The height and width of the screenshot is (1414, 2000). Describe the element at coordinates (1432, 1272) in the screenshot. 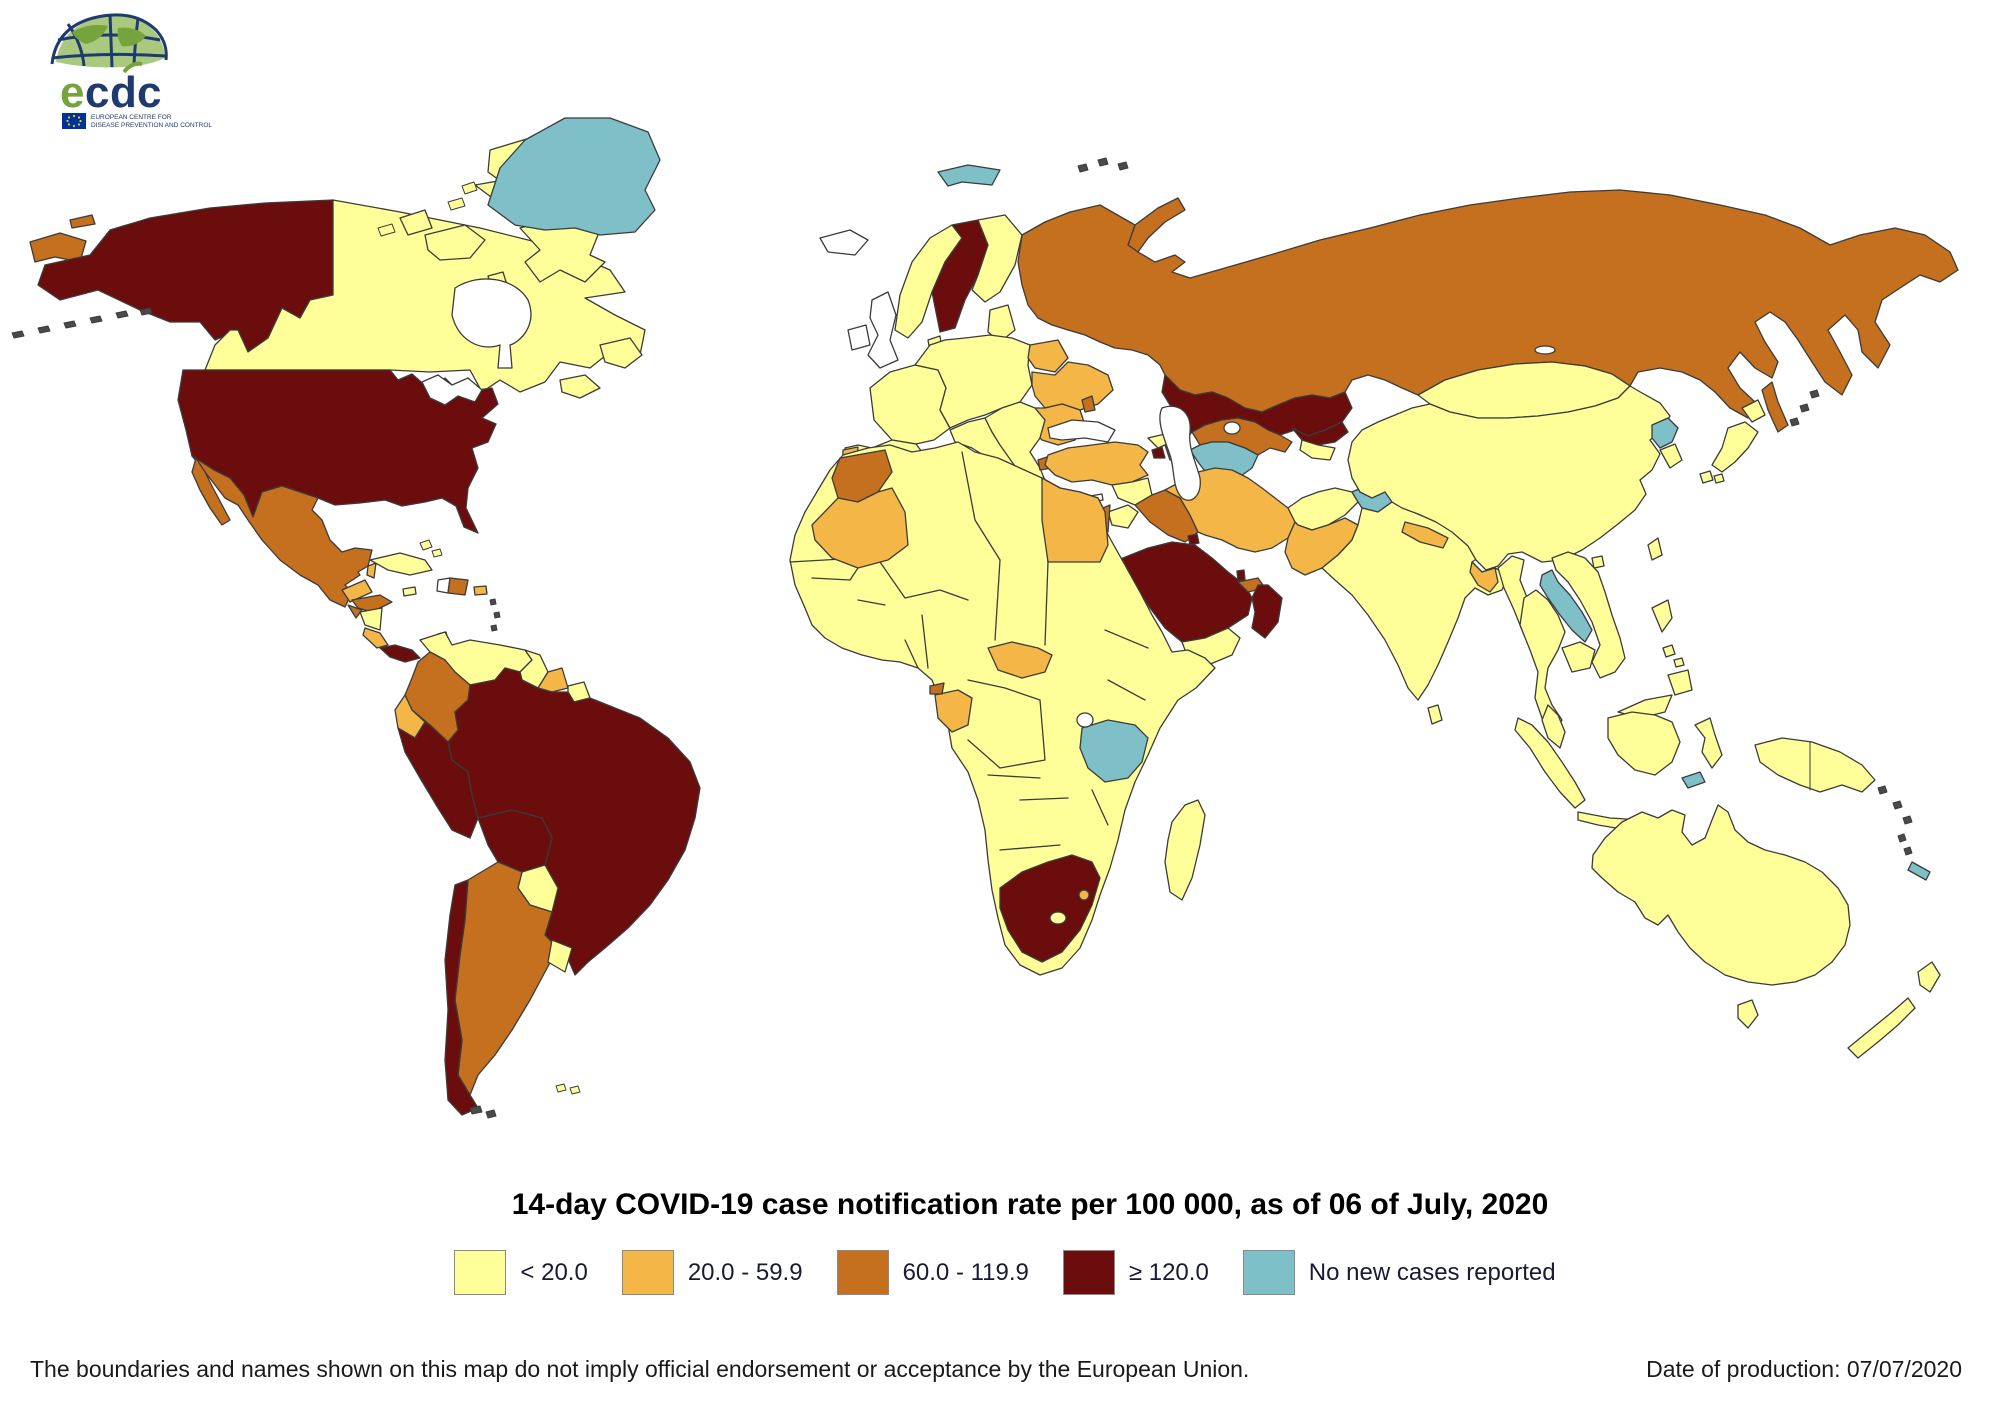

I see `legend-label-nonew: No new cases reported` at that location.